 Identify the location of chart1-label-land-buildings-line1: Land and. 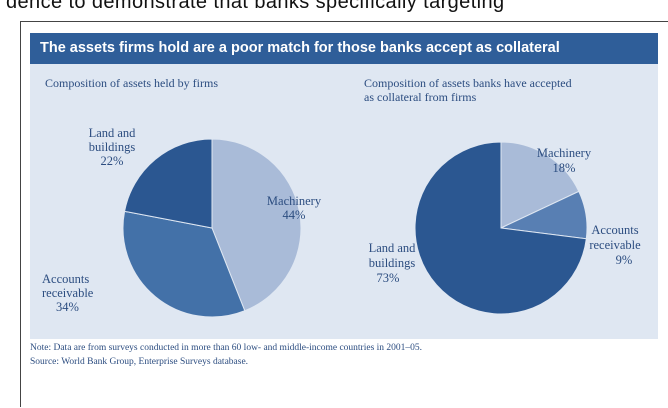
(113, 133).